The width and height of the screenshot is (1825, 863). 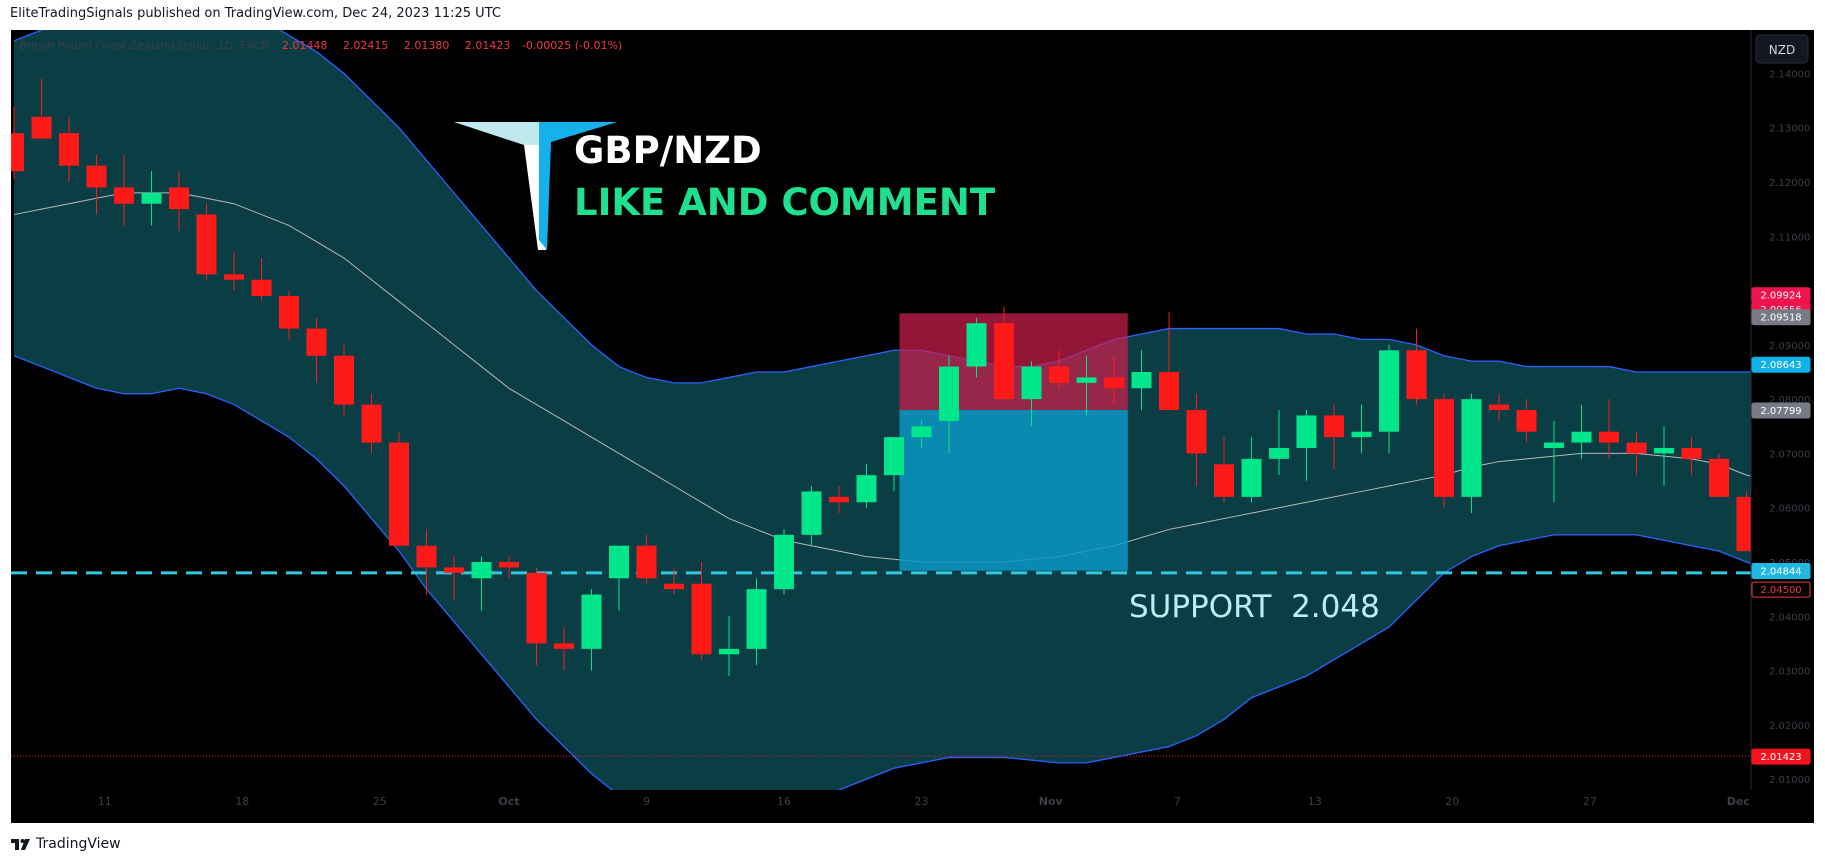 I want to click on time-tick-label: 16, so click(x=784, y=801).